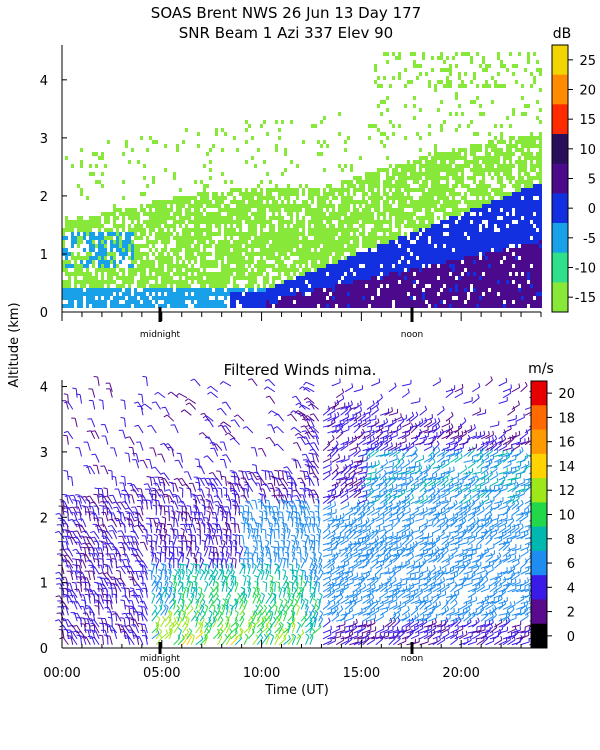  What do you see at coordinates (560, 238) in the screenshot?
I see `snr-colorbar-swatch` at bounding box center [560, 238].